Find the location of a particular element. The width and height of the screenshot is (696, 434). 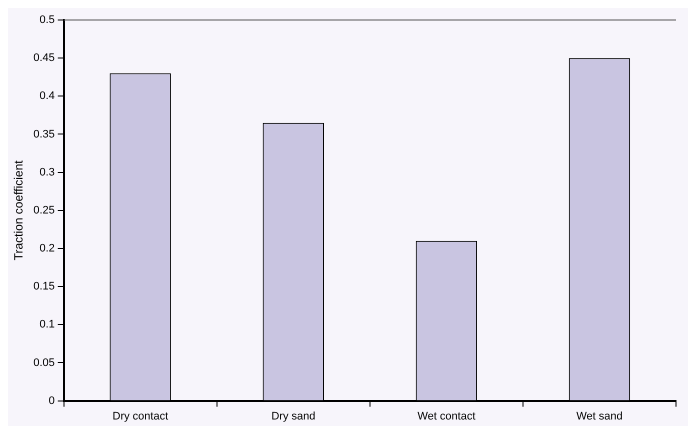

y-tick-label: 0.35 is located at coordinates (44, 134).